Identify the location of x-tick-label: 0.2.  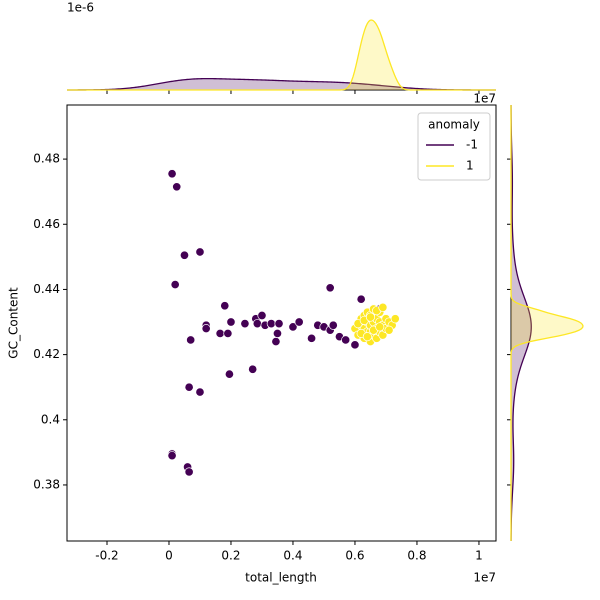
(230, 556).